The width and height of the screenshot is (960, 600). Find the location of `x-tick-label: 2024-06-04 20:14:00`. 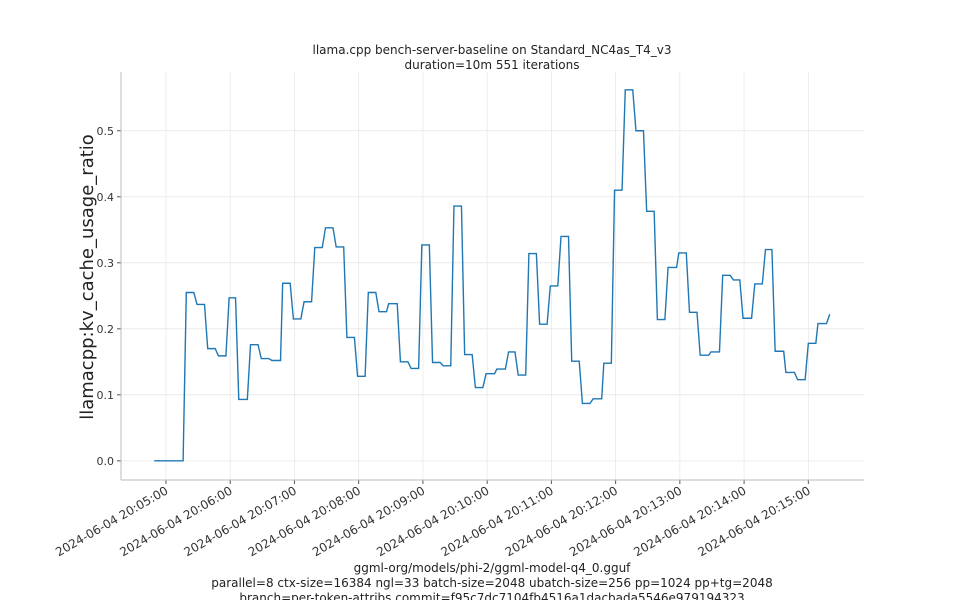

x-tick-label: 2024-06-04 20:14:00 is located at coordinates (689, 521).